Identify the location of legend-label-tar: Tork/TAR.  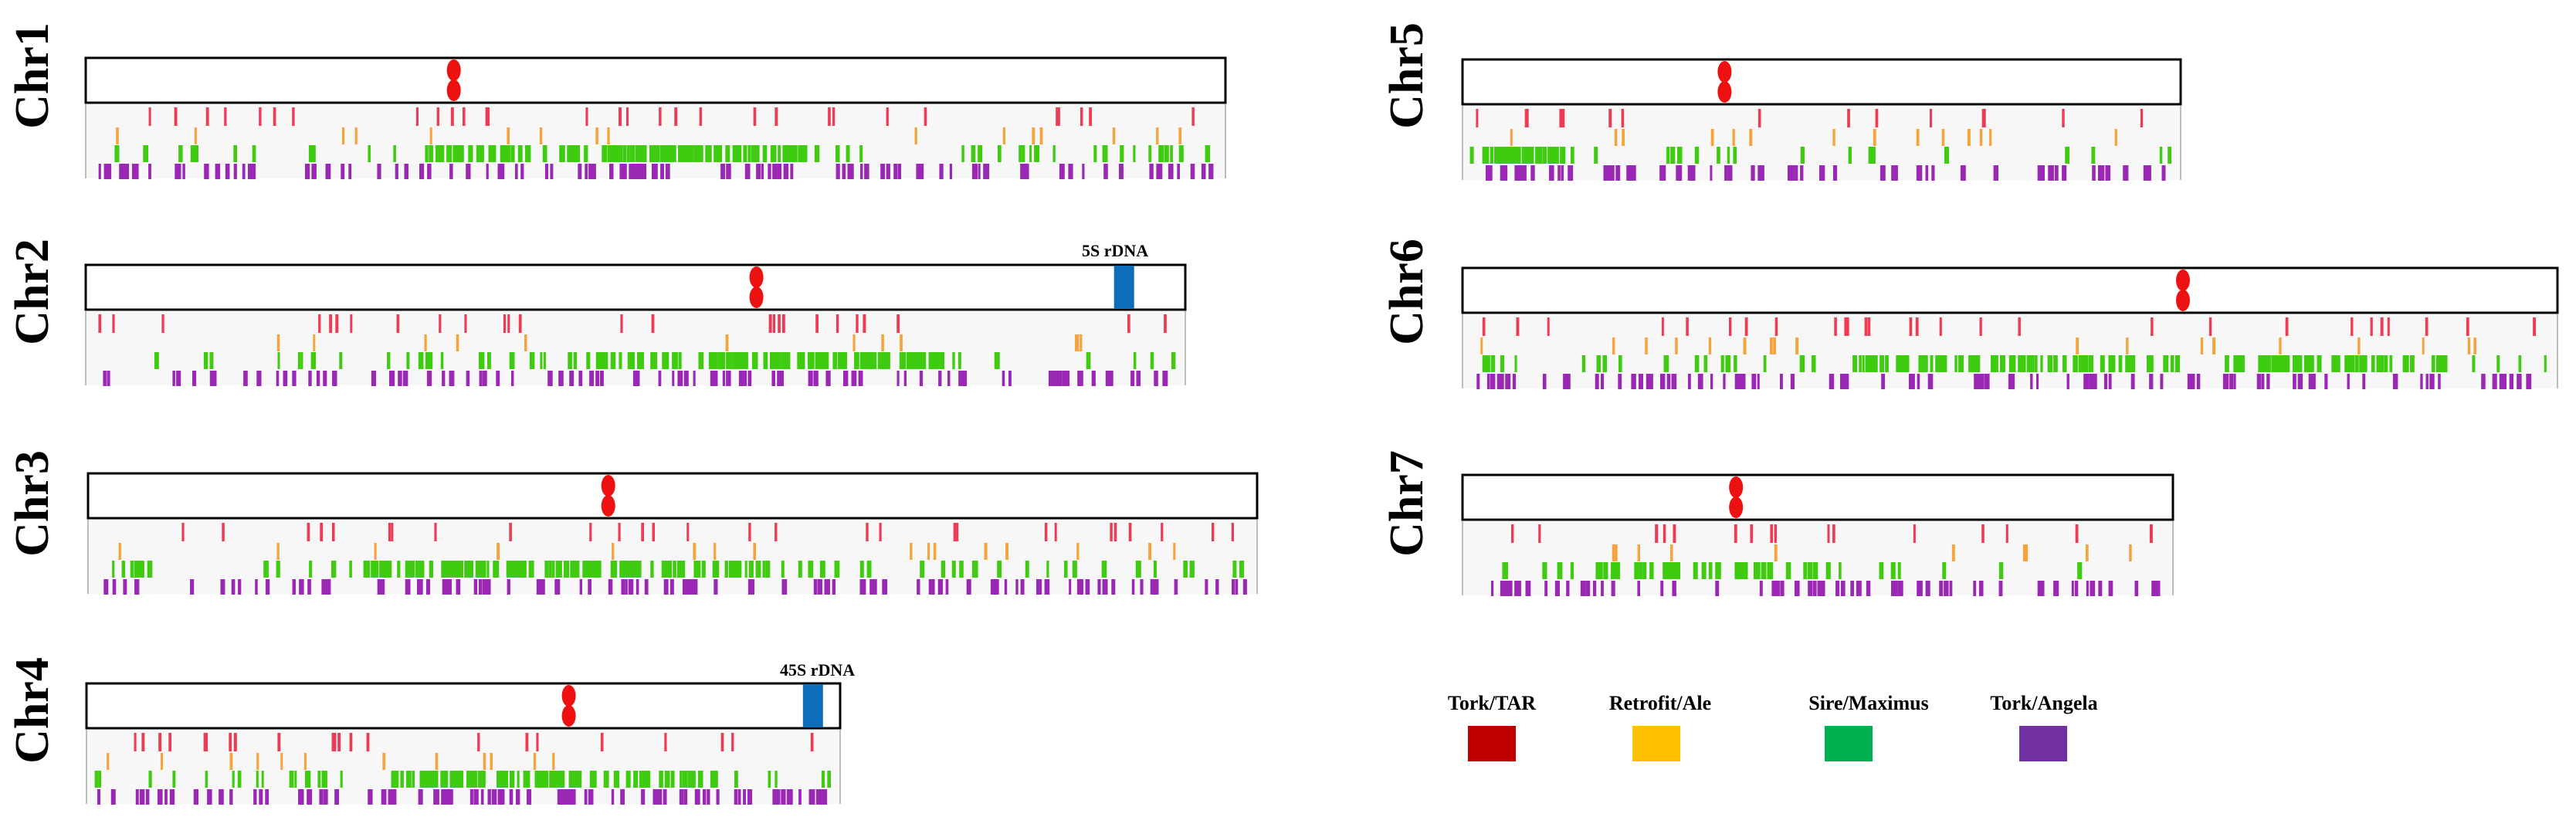
(1492, 703).